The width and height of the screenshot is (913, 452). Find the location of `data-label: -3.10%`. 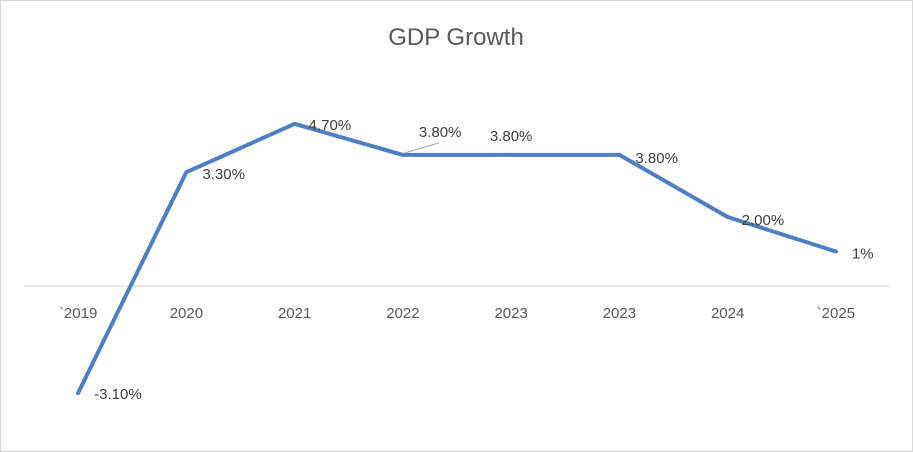

data-label: -3.10% is located at coordinates (118, 394).